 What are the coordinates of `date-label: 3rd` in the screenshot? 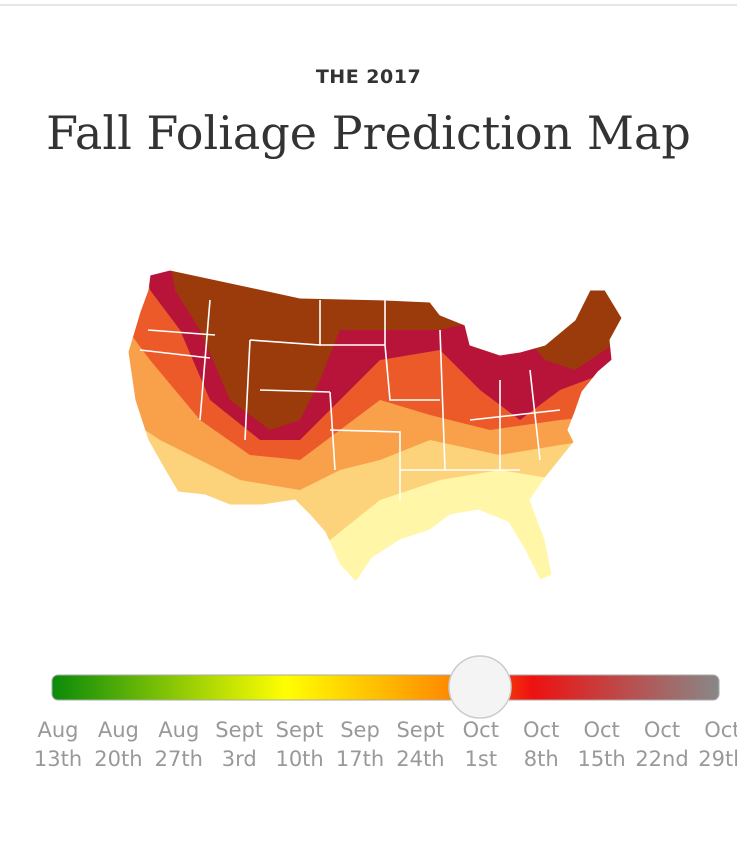 It's located at (239, 759).